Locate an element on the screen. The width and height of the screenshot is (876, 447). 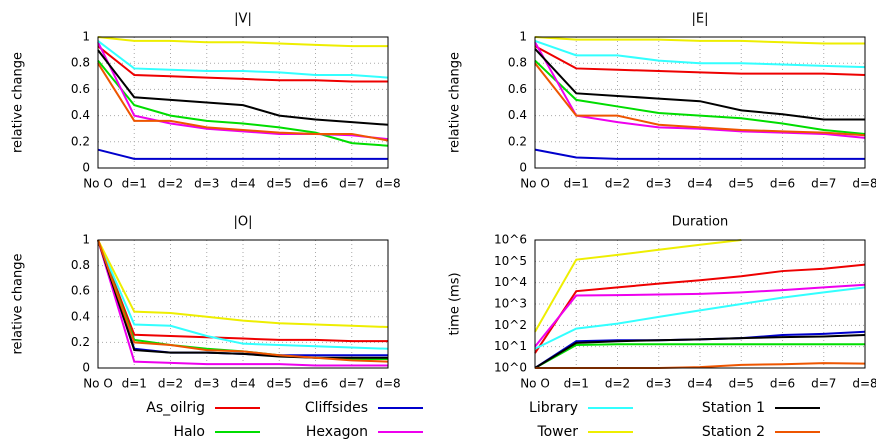
y-tick-label: 10^5 is located at coordinates (510, 261).